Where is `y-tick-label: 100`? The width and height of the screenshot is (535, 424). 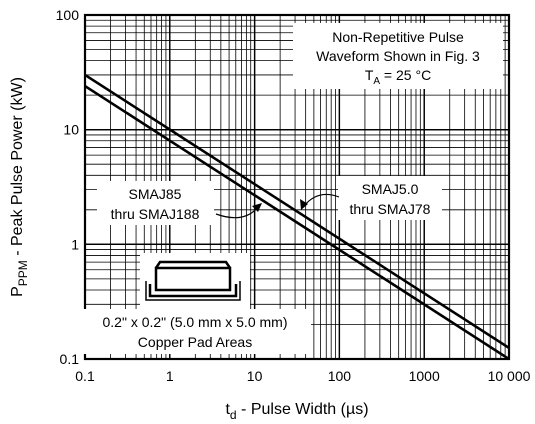
y-tick-label: 100 is located at coordinates (68, 15).